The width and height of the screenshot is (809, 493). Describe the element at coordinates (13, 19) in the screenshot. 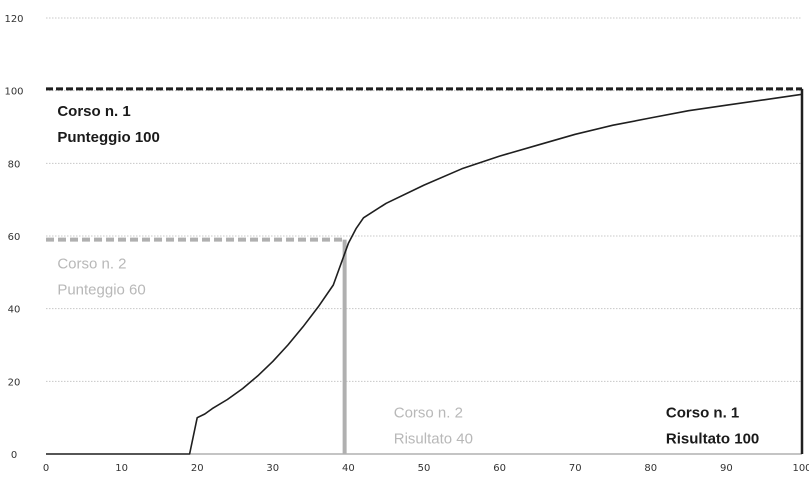

I see `y-tick-label-120: 120` at that location.